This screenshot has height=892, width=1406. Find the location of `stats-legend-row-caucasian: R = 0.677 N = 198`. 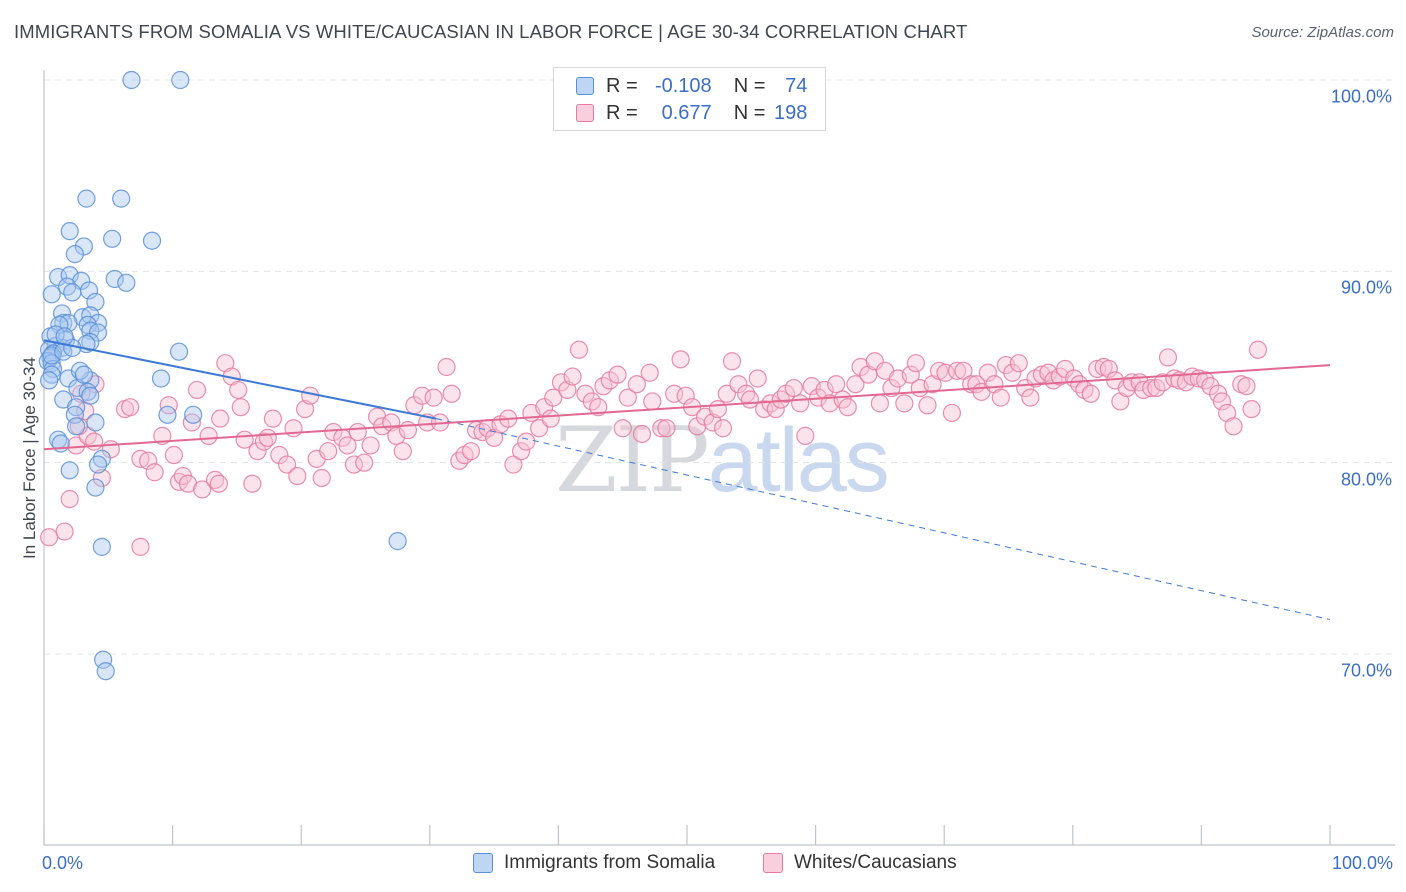

stats-legend-row-caucasian: R = 0.677 N = 198 is located at coordinates (691, 113).